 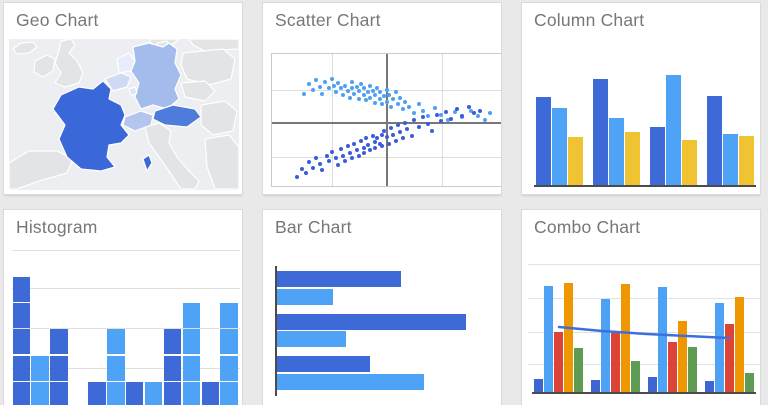 I want to click on geo-country-italy, so click(x=172, y=156).